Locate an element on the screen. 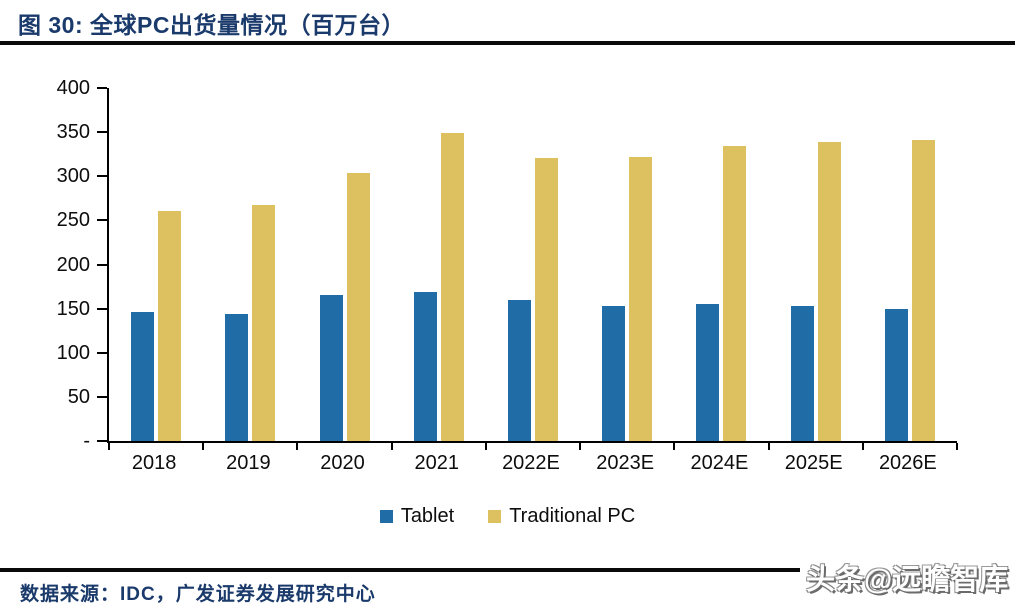 This screenshot has height=611, width=1015. data-source: 数据来源：IDC，广发证券发展研究中心 is located at coordinates (198, 594).